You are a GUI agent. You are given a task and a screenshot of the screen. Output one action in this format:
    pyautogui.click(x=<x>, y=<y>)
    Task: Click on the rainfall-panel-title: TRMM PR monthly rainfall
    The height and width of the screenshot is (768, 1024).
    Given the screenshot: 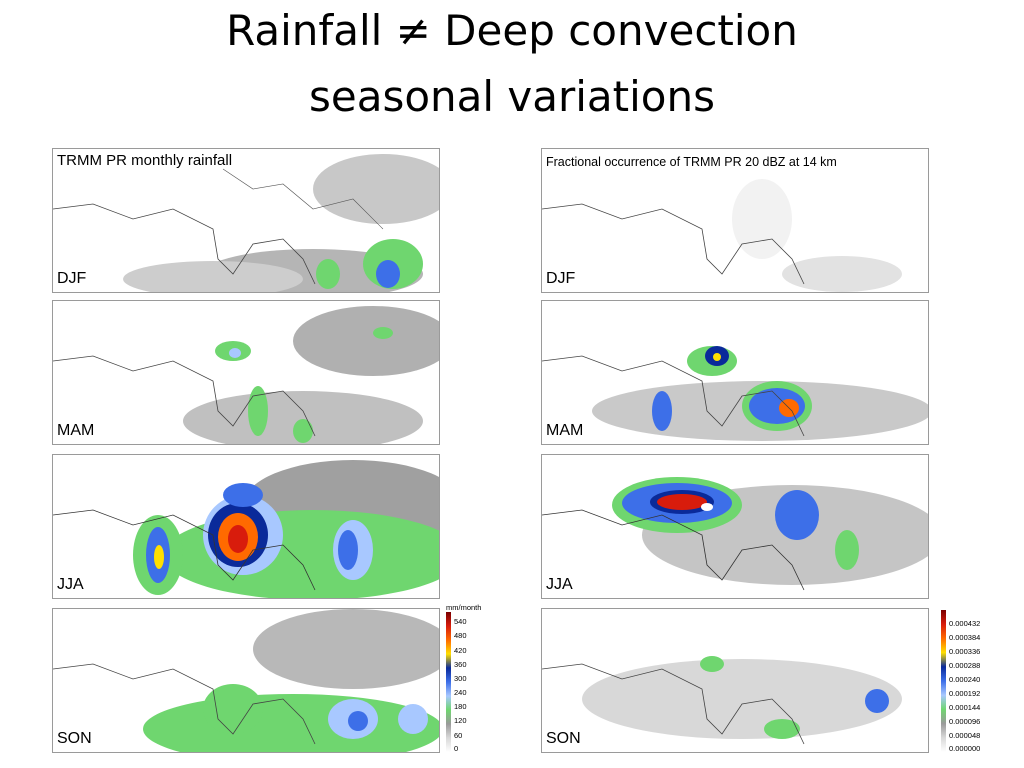 What is the action you would take?
    pyautogui.click(x=145, y=160)
    